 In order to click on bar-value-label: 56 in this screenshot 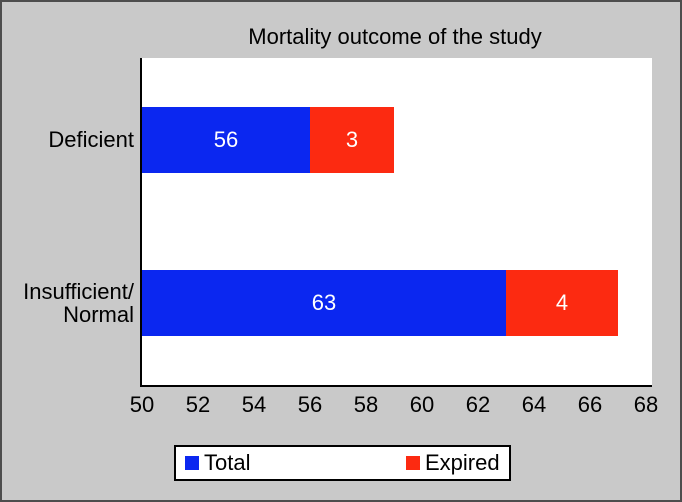, I will do `click(226, 139)`.